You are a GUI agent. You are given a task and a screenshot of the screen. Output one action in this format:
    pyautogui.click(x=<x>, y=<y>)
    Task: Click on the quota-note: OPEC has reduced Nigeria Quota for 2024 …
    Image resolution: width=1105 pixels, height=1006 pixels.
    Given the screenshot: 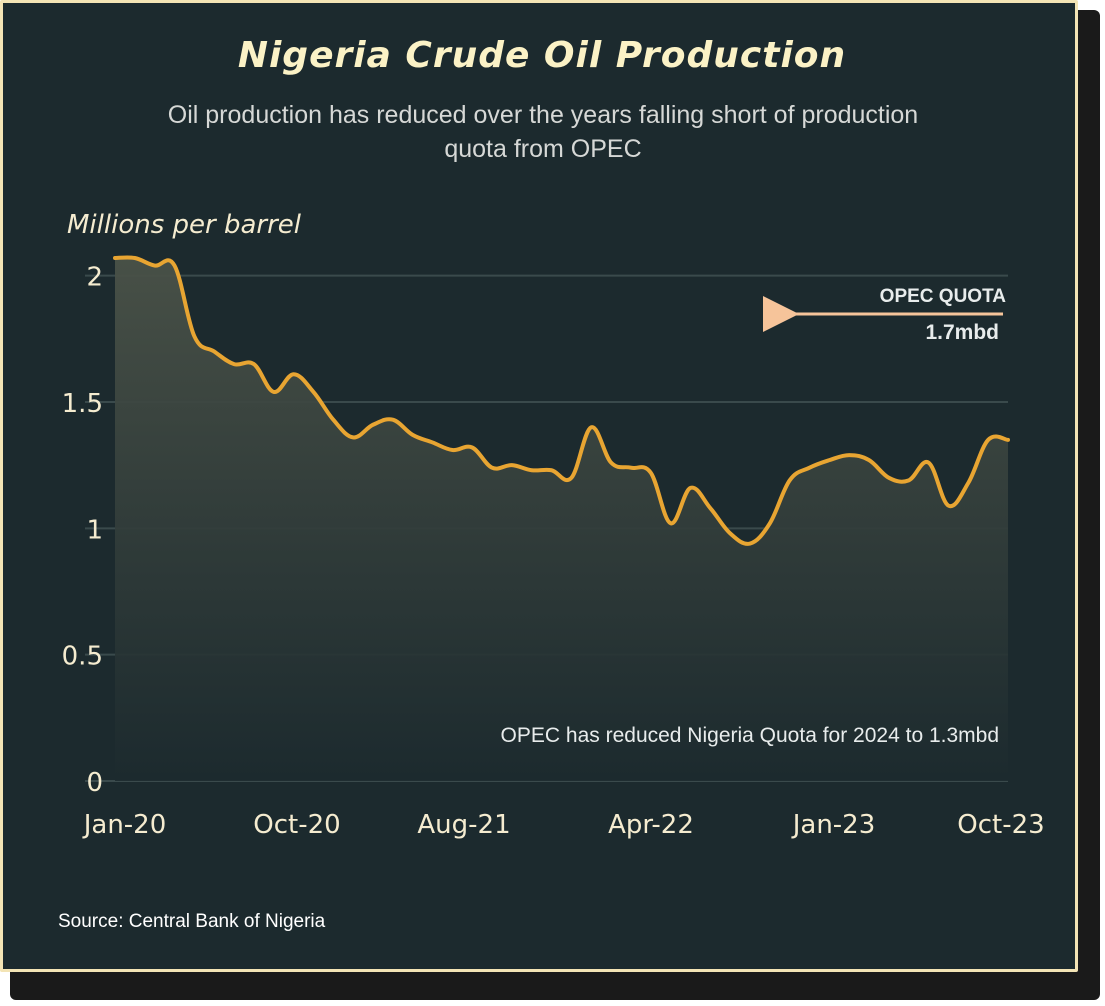 What is the action you would take?
    pyautogui.click(x=750, y=735)
    